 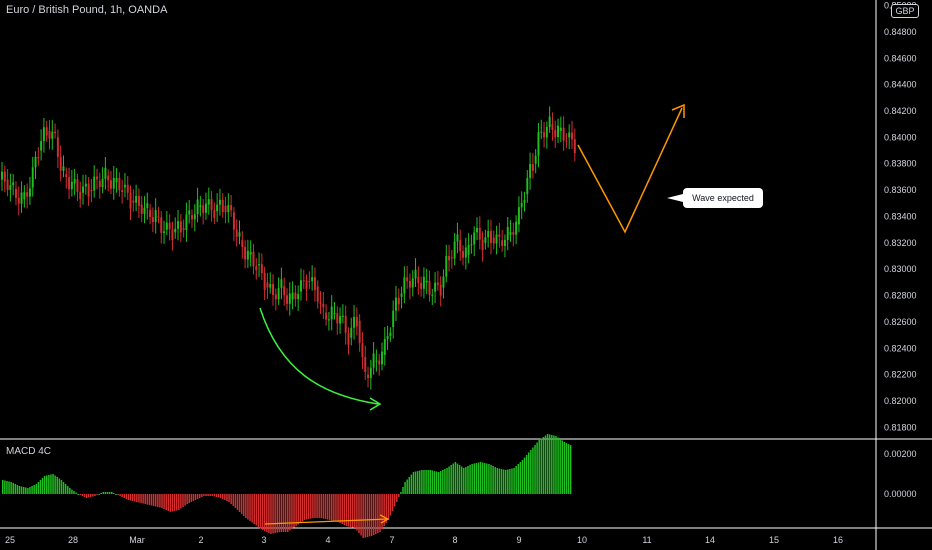 I want to click on price-tick-label: 0.82800, so click(x=900, y=296).